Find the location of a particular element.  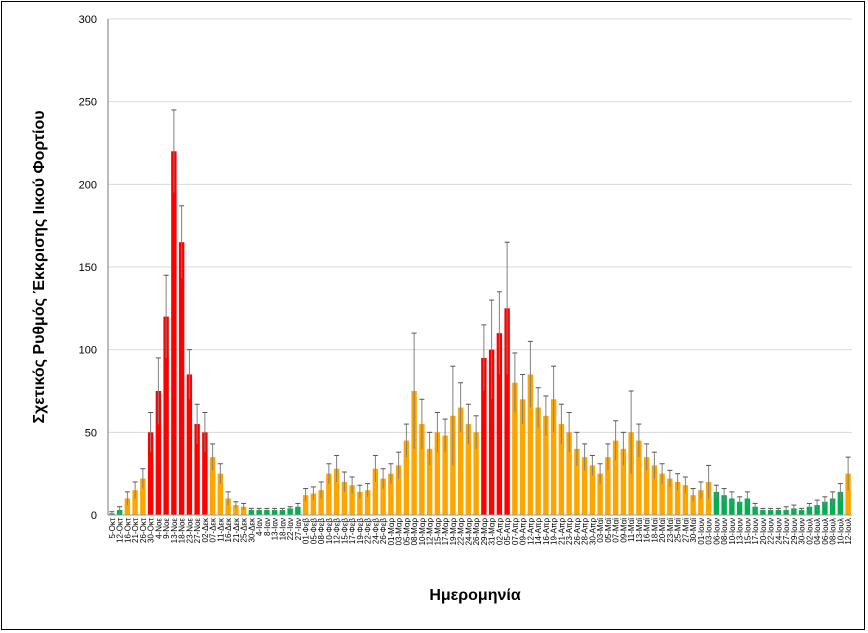

x-tick-label: 20-Ιουν is located at coordinates (763, 531).